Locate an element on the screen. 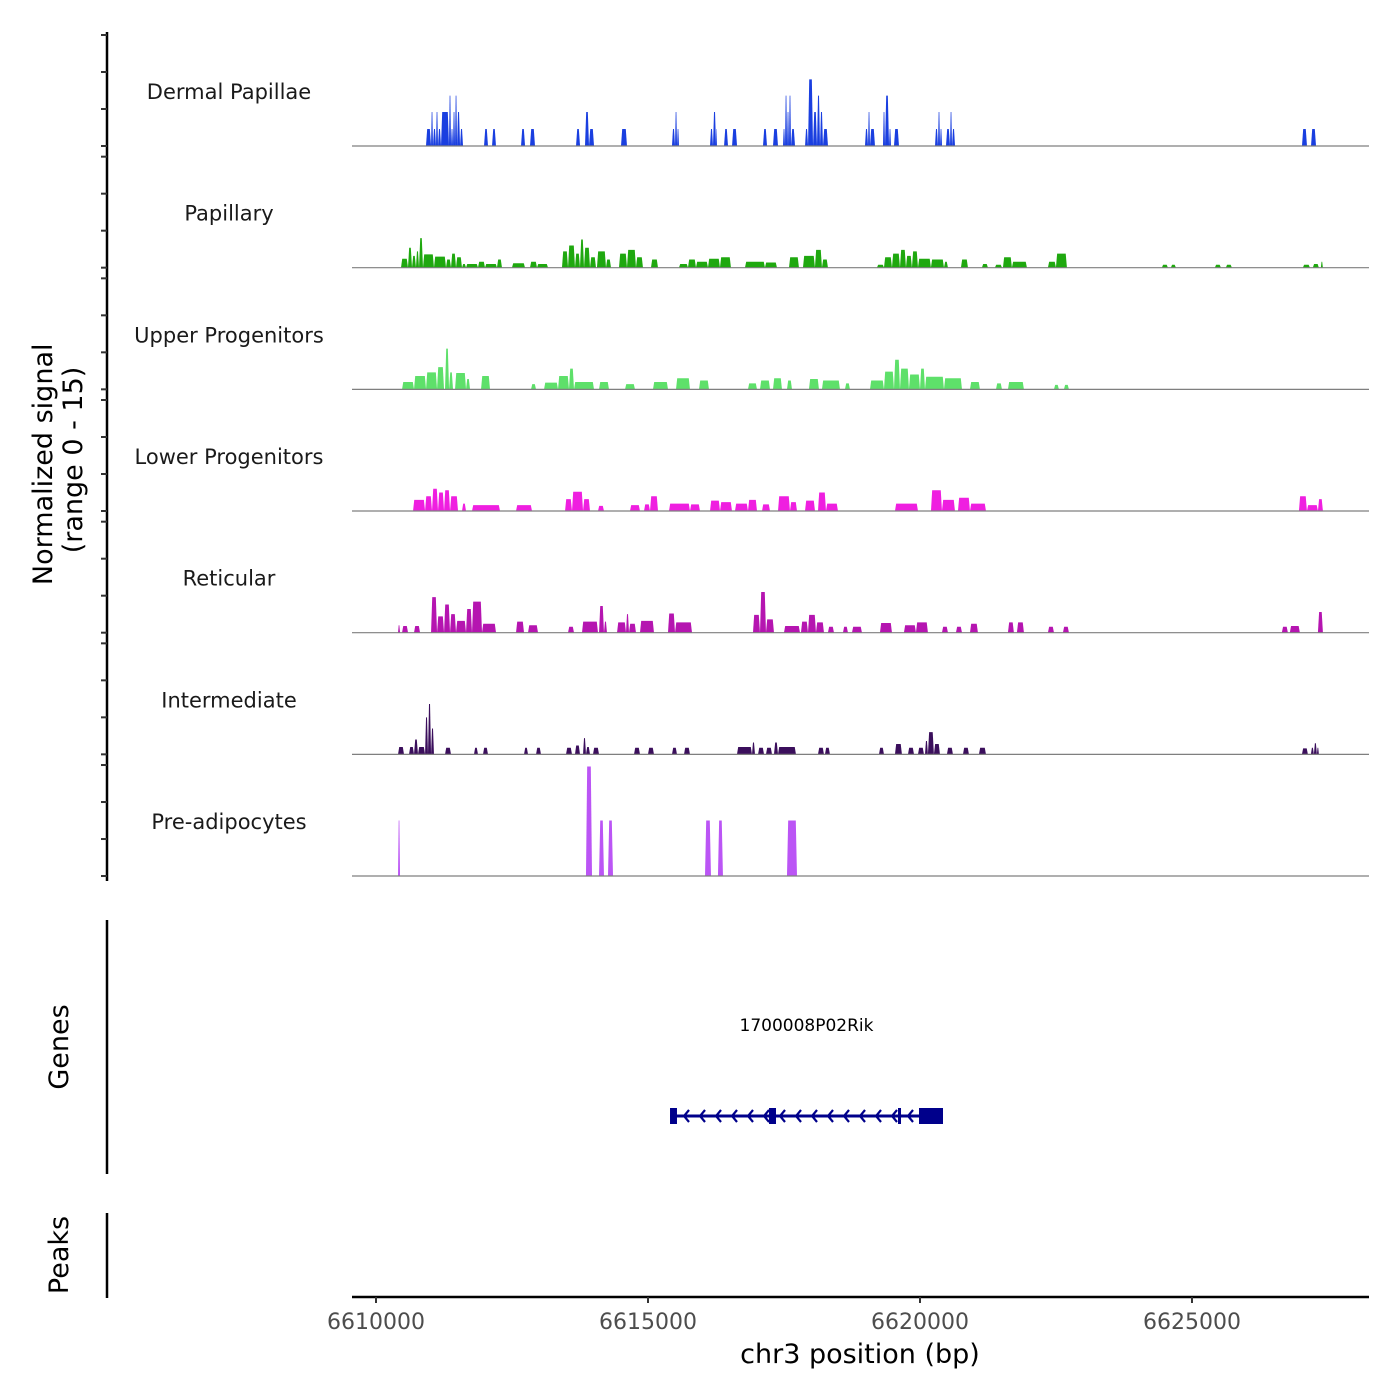 The image size is (1400, 1400). signal-axis-ticks is located at coordinates (104, 456).